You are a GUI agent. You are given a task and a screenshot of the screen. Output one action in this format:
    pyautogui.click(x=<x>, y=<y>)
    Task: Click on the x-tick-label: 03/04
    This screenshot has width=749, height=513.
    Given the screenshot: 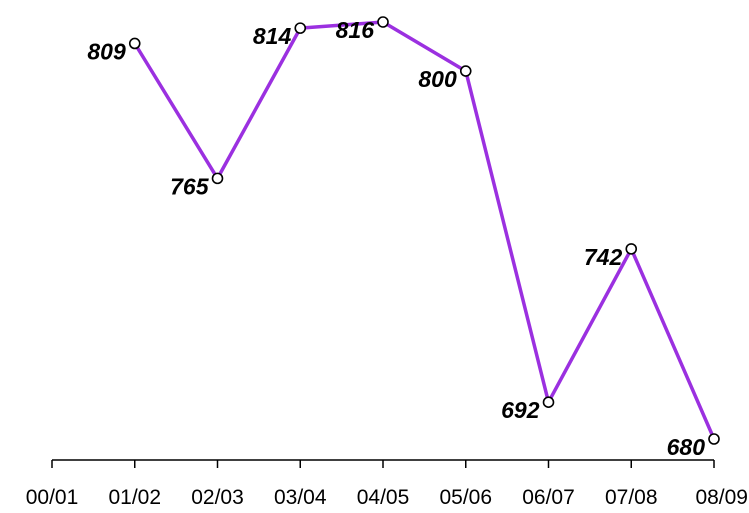 What is the action you would take?
    pyautogui.click(x=300, y=497)
    